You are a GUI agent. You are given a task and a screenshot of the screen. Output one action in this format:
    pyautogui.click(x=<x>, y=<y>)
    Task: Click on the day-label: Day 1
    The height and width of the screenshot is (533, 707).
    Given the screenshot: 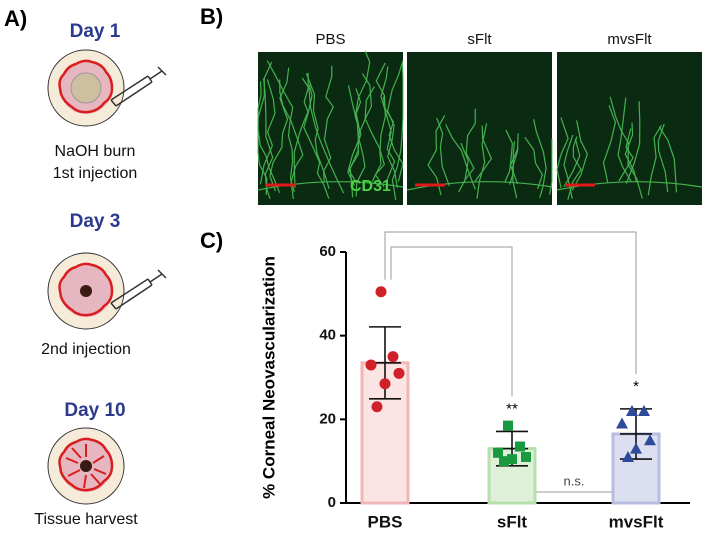 What is the action you would take?
    pyautogui.click(x=95, y=31)
    